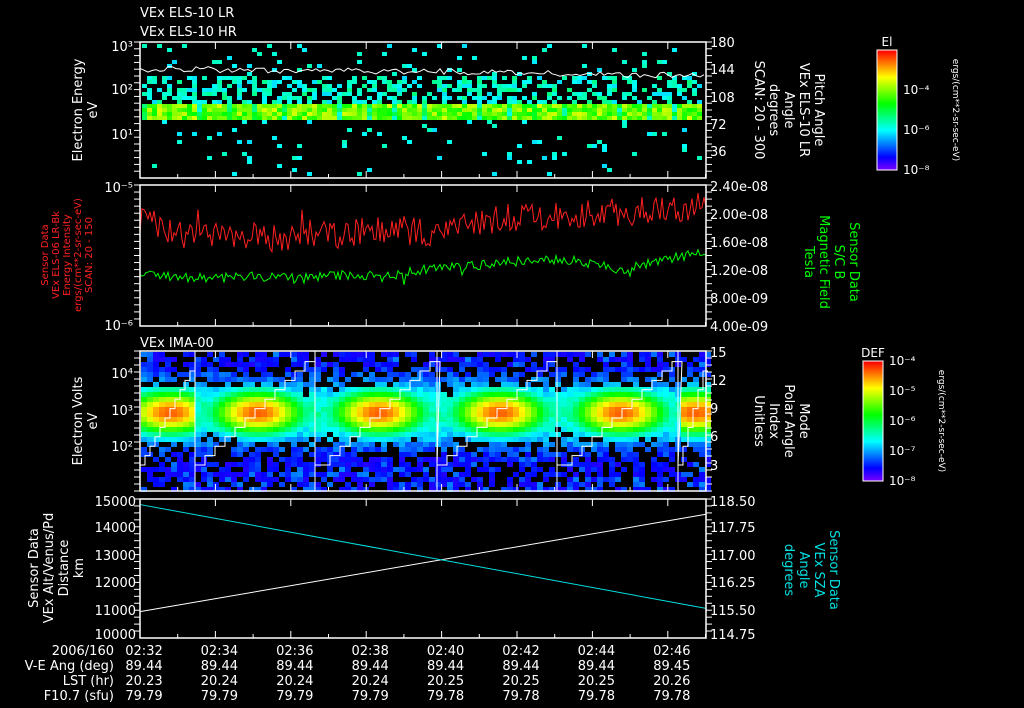 The image size is (1024, 708). What do you see at coordinates (739, 327) in the screenshot?
I see `right-tick-label: 4.00e-09` at bounding box center [739, 327].